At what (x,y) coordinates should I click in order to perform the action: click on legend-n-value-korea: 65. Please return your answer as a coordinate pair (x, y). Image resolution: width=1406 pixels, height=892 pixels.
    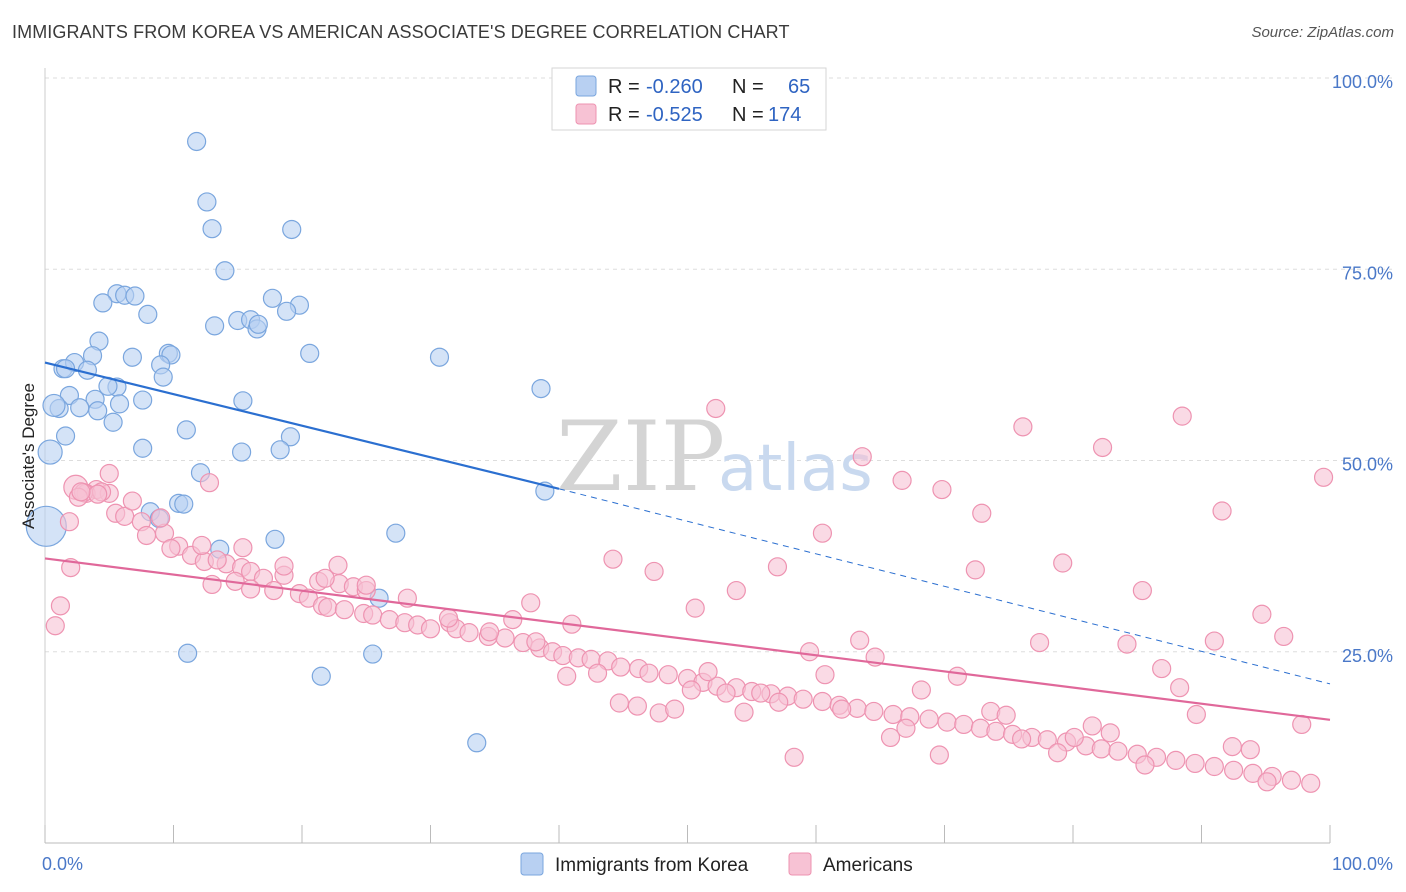
    Looking at the image, I should click on (799, 87).